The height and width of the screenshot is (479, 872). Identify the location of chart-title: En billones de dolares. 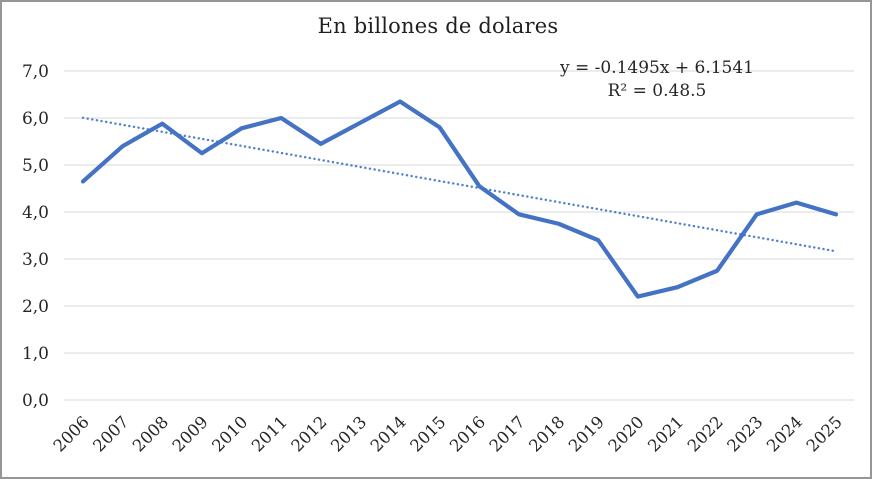
(438, 26).